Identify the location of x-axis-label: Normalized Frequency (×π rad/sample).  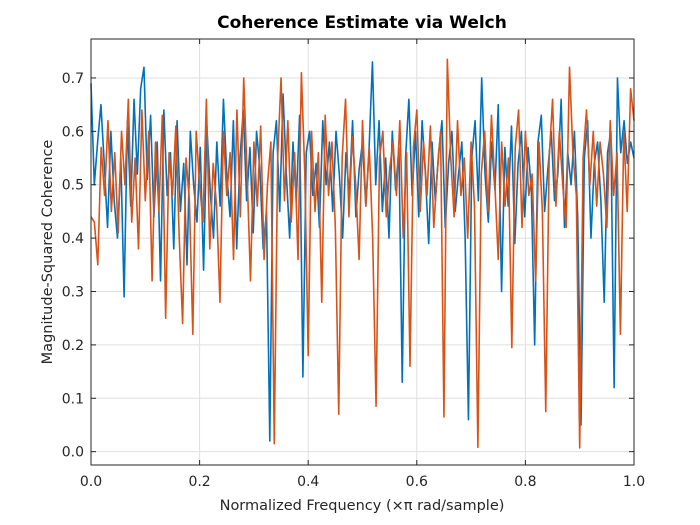
(362, 506).